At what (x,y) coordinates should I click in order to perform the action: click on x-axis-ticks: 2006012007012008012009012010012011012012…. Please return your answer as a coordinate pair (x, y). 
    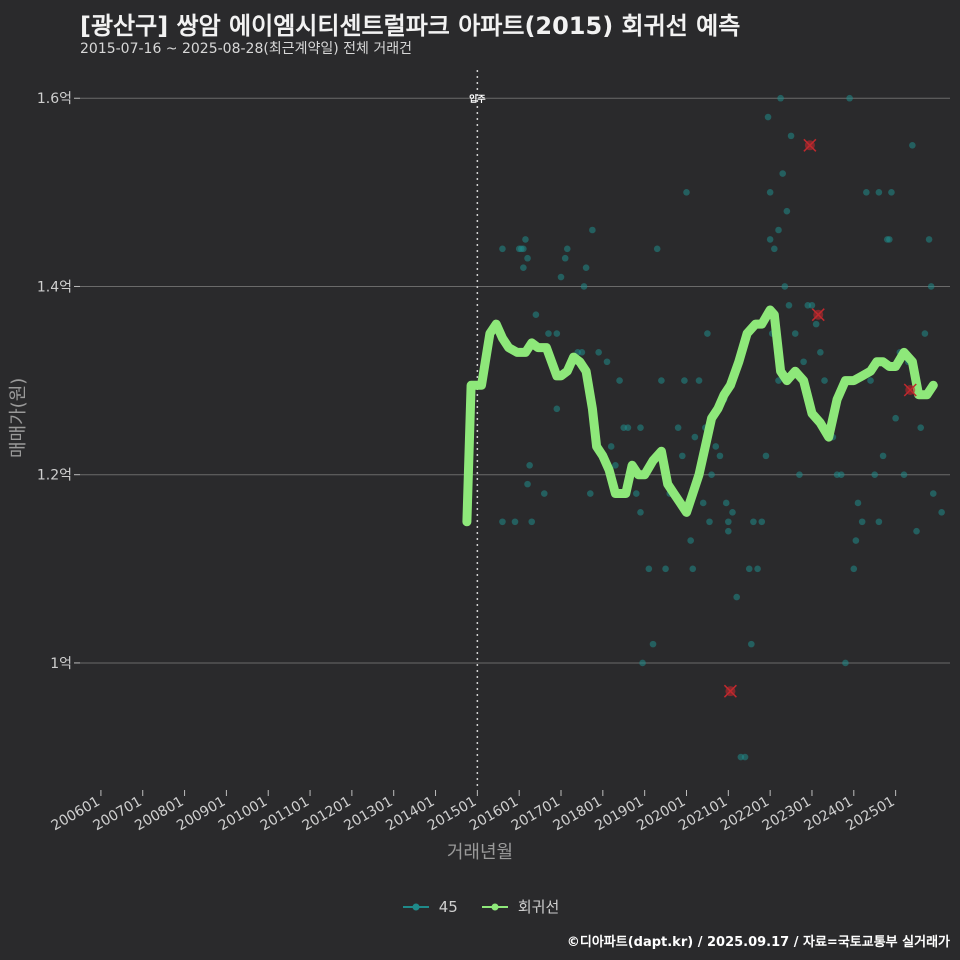
    Looking at the image, I should click on (473, 812).